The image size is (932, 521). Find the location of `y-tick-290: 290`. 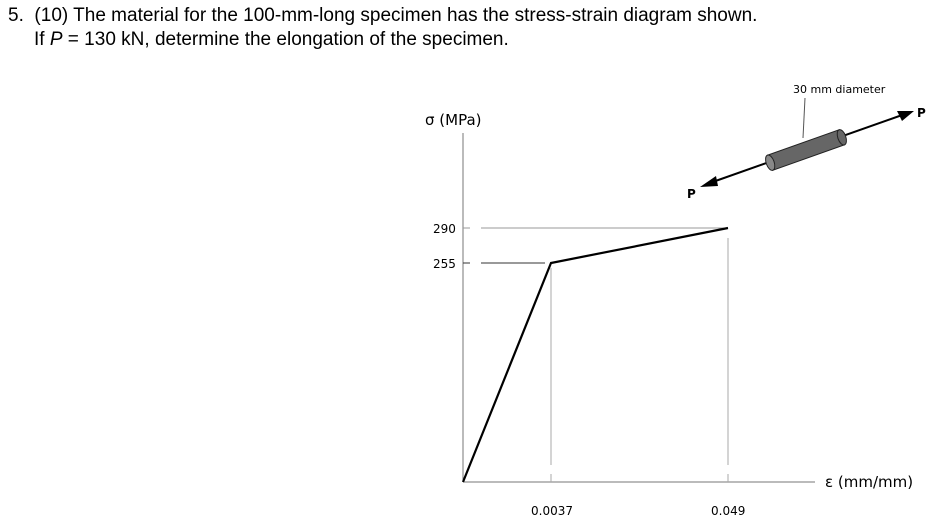

y-tick-290: 290 is located at coordinates (444, 229).